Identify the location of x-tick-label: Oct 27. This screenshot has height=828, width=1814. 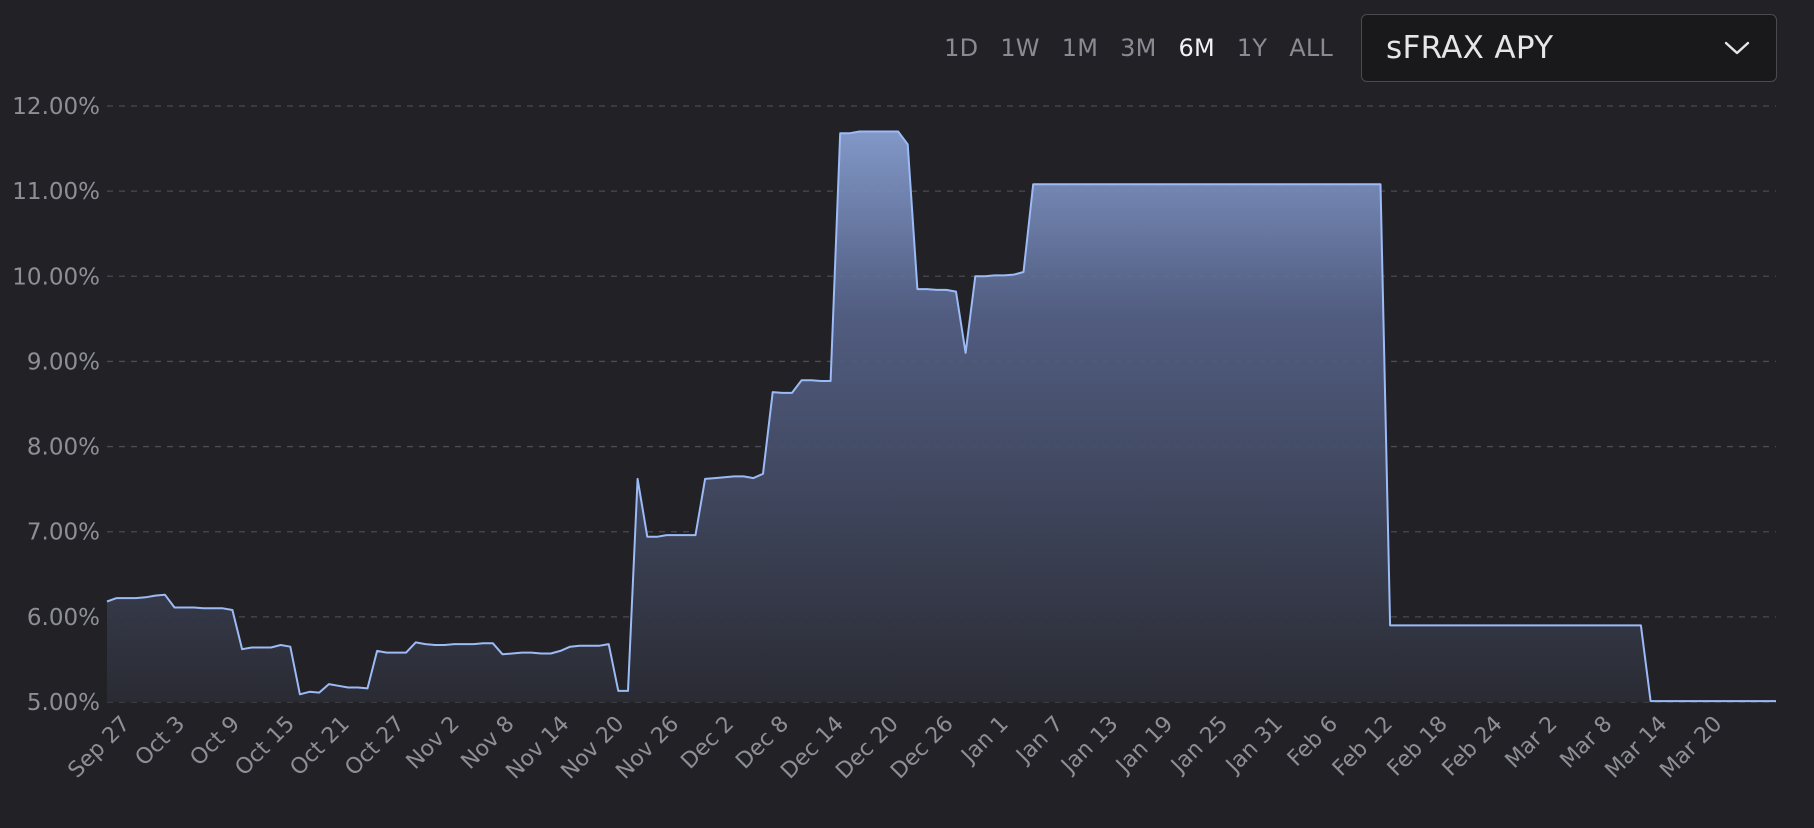
(374, 746).